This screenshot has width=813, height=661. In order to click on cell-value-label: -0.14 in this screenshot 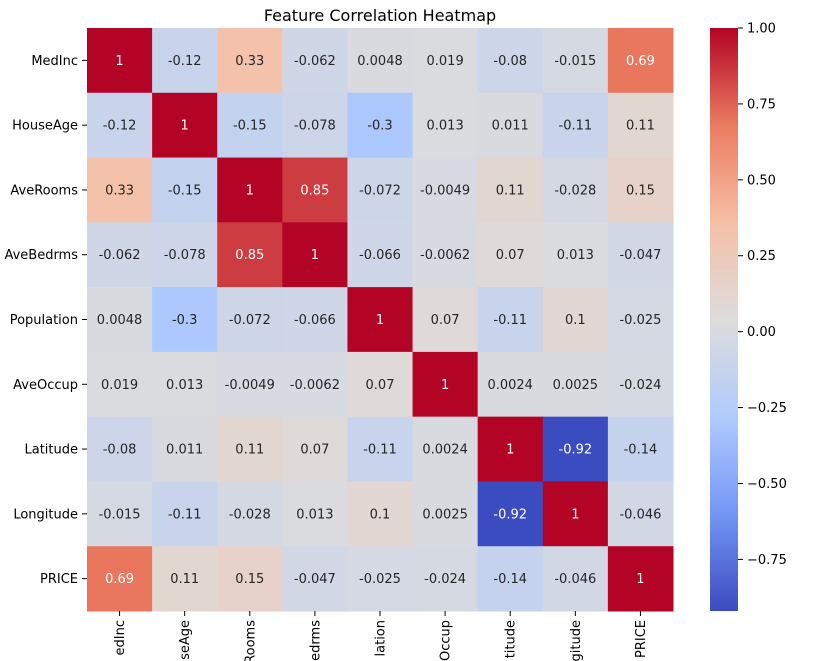, I will do `click(510, 579)`.